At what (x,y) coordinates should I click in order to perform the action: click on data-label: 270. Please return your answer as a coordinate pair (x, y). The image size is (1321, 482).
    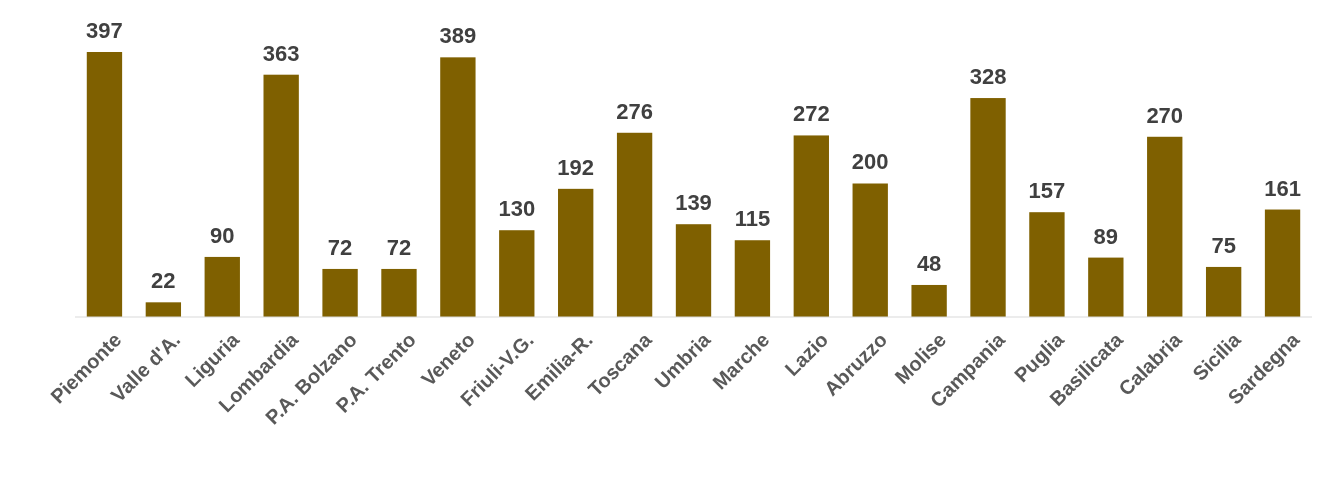
    Looking at the image, I should click on (1165, 115).